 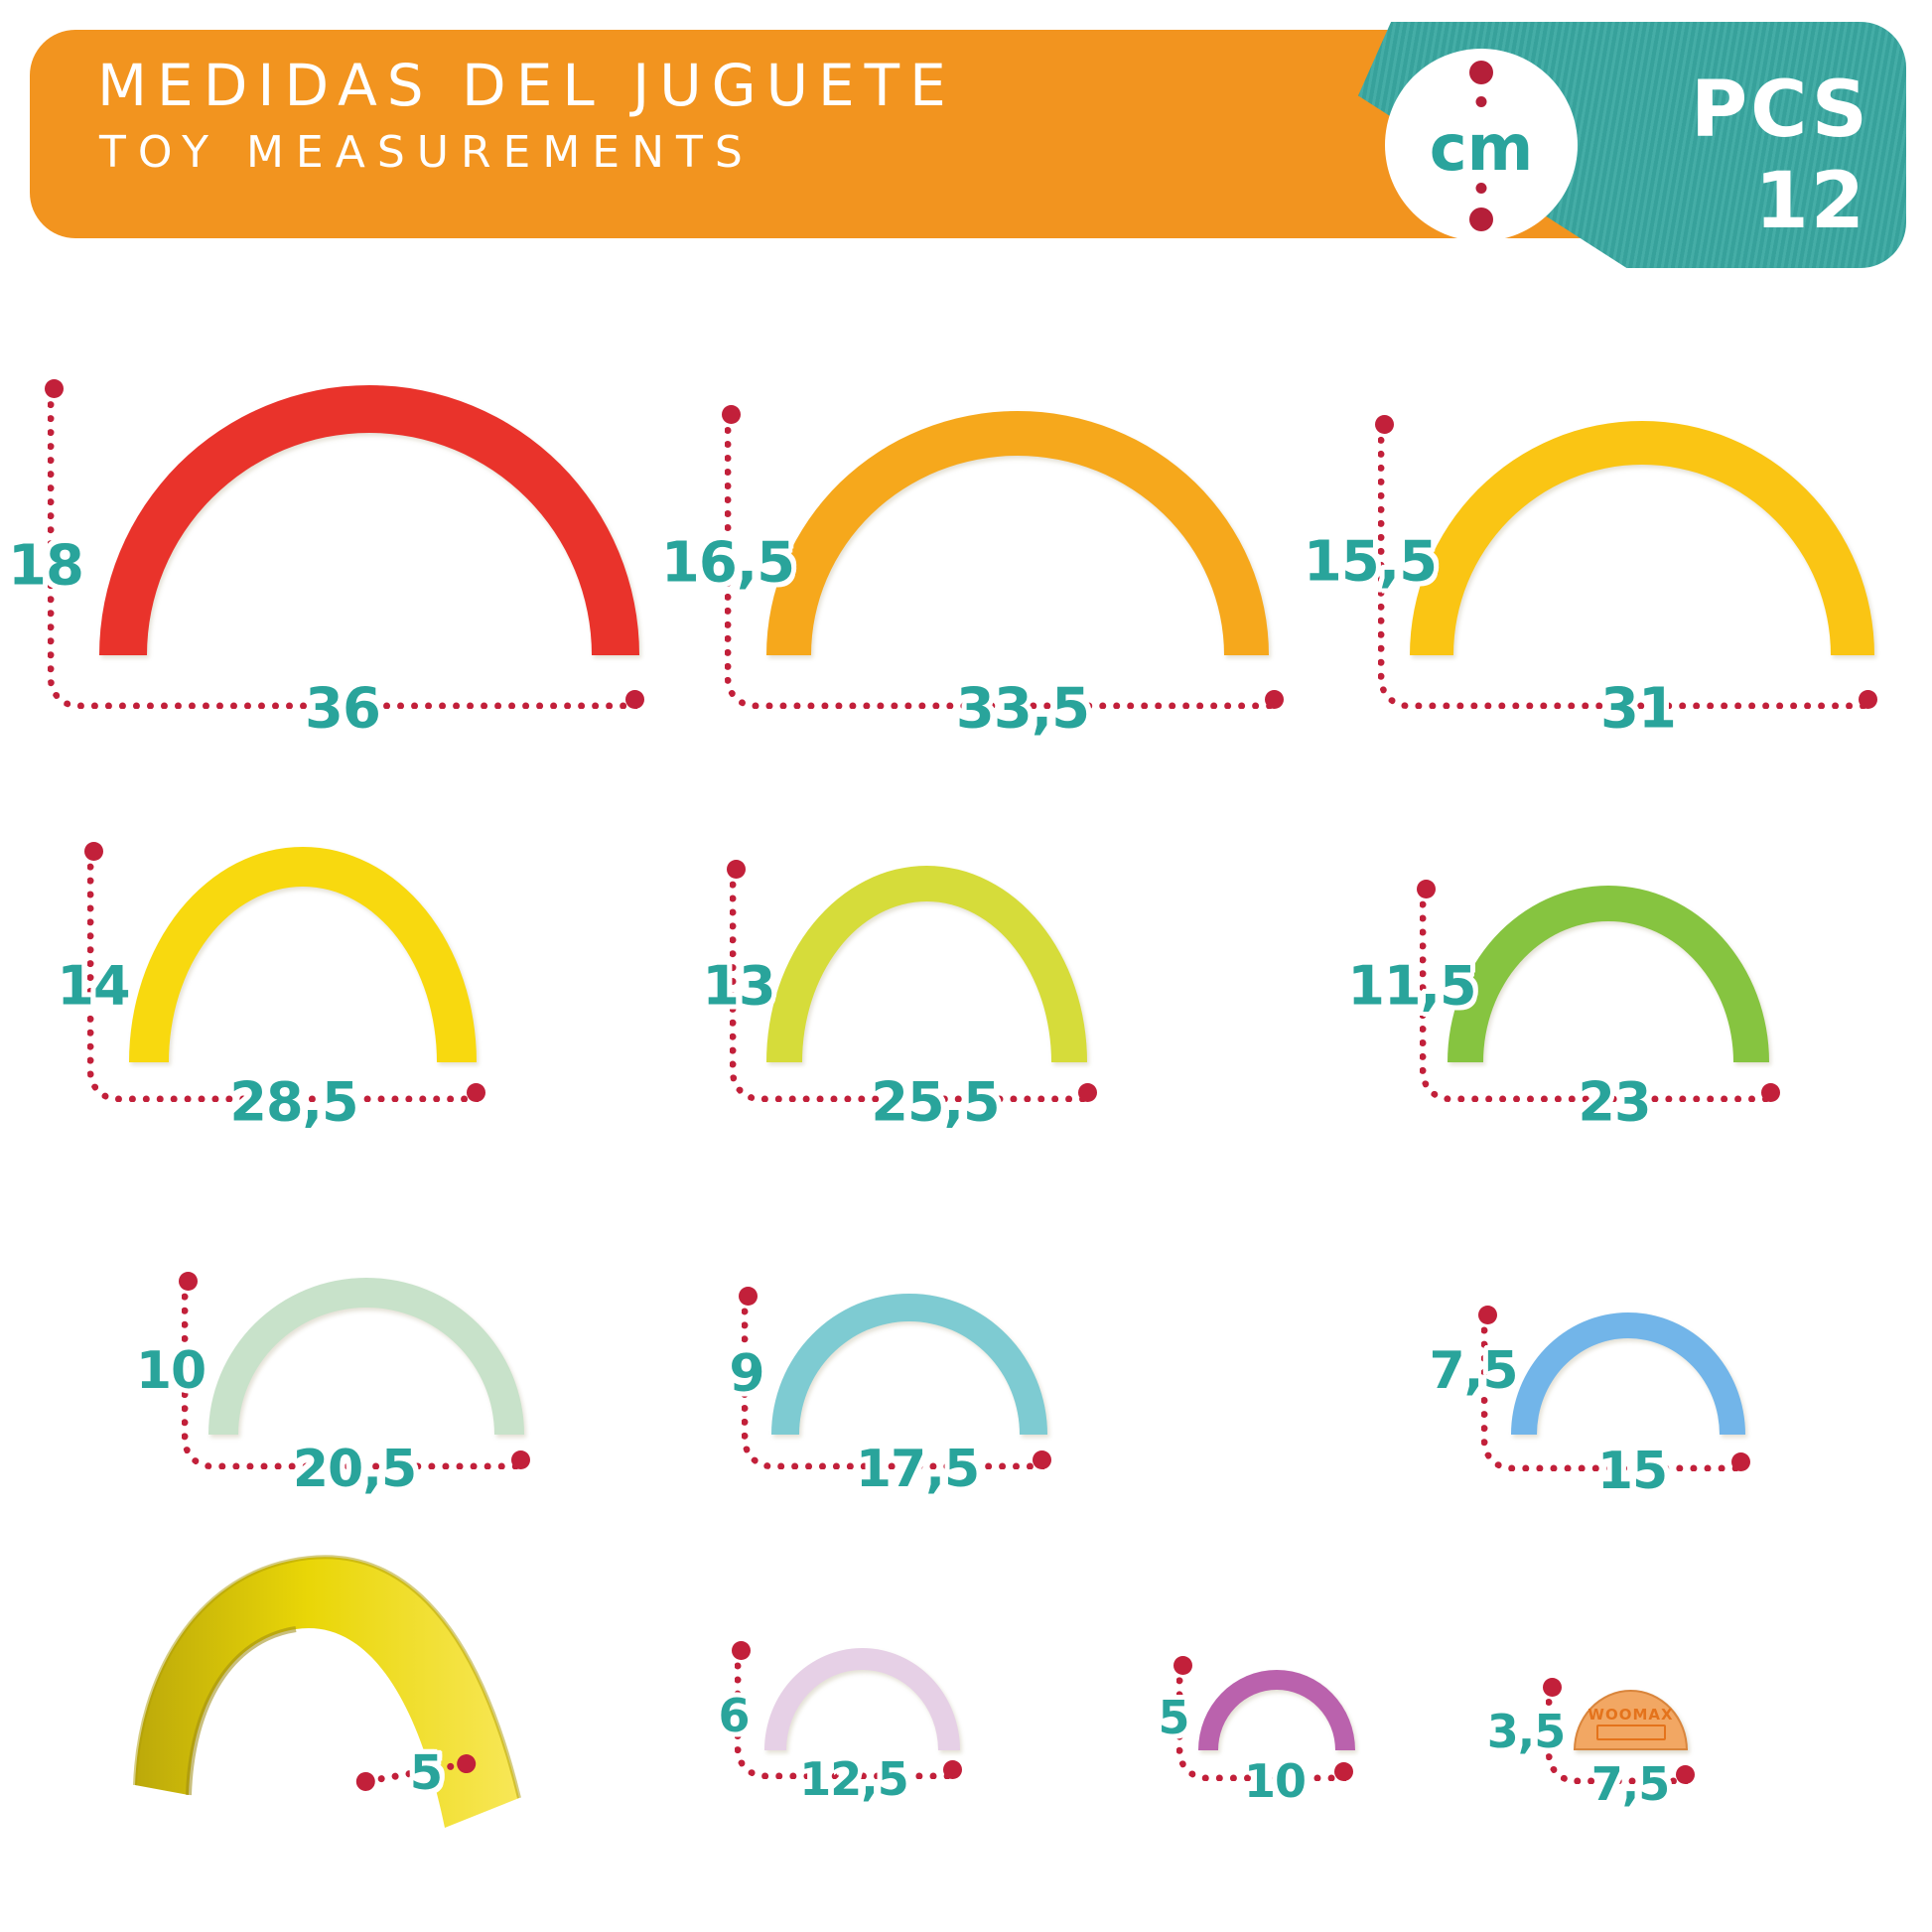 What do you see at coordinates (427, 153) in the screenshot?
I see `page-subtitle: TOY MEASUREMENTS` at bounding box center [427, 153].